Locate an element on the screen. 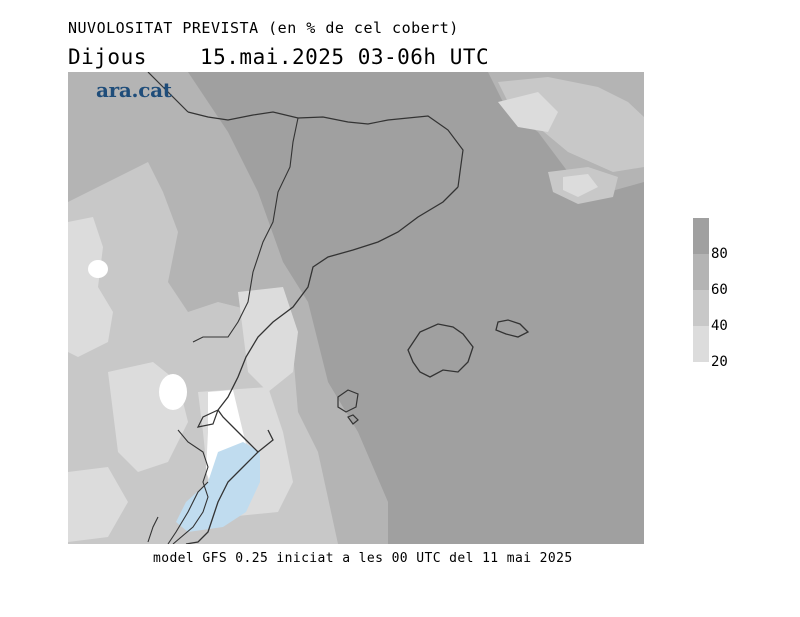 The height and width of the screenshot is (617, 800). cloud-area-20-40-east-small is located at coordinates (580, 185).